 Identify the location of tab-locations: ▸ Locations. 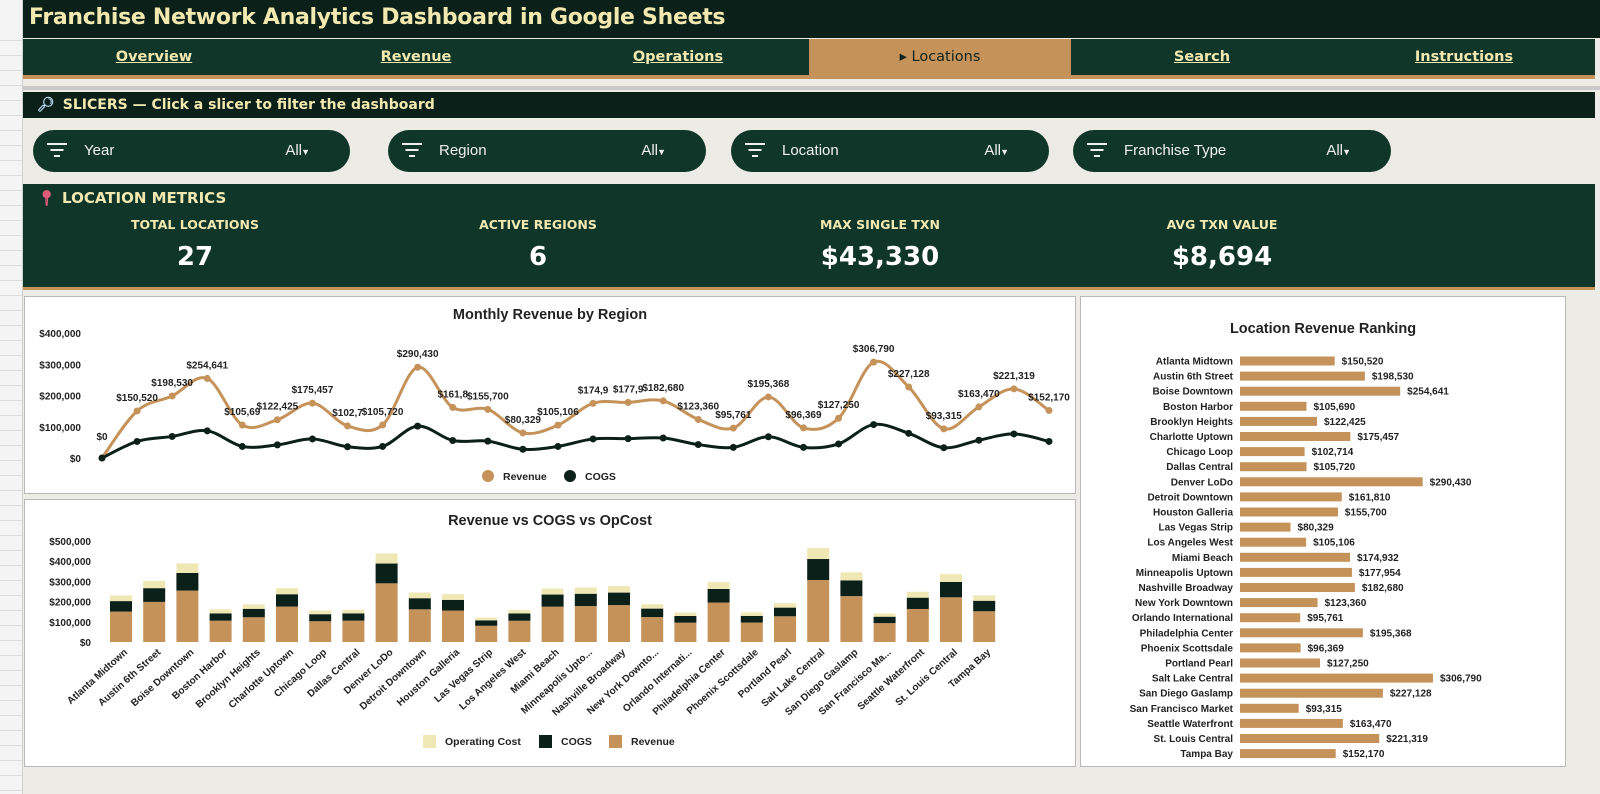
(940, 57).